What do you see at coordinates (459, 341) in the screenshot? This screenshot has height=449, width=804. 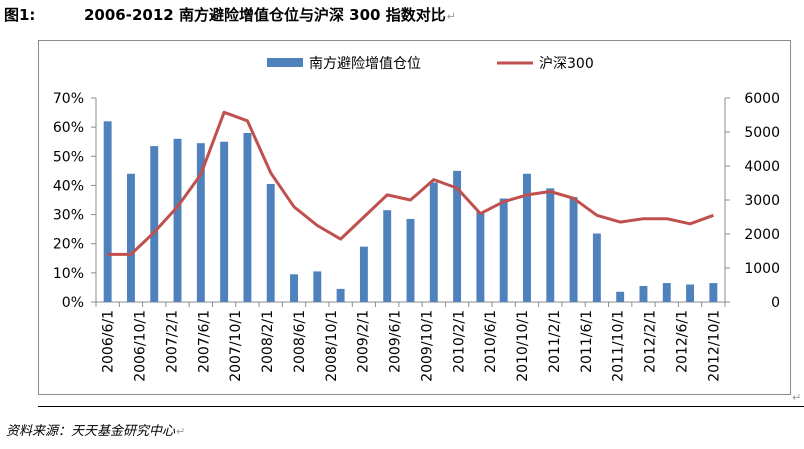 I see `x-tick-label: 2010/2/1` at bounding box center [459, 341].